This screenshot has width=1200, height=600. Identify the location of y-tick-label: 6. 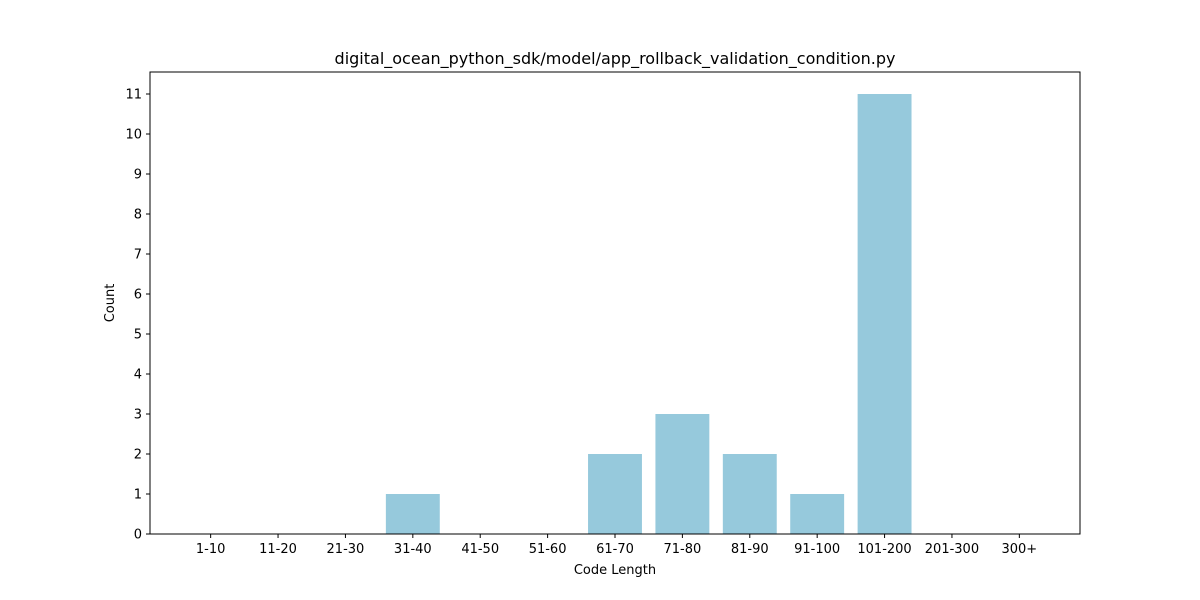
(138, 295).